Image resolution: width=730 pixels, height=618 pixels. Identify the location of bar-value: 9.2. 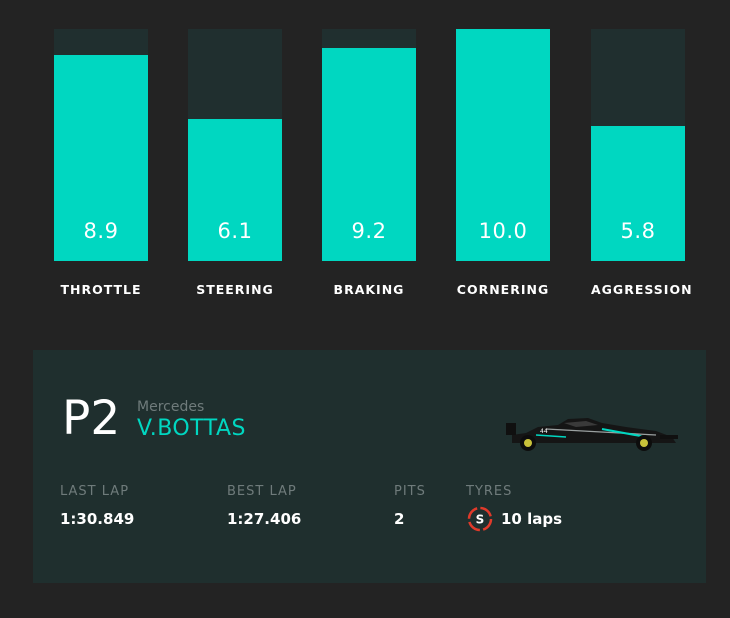
(369, 231).